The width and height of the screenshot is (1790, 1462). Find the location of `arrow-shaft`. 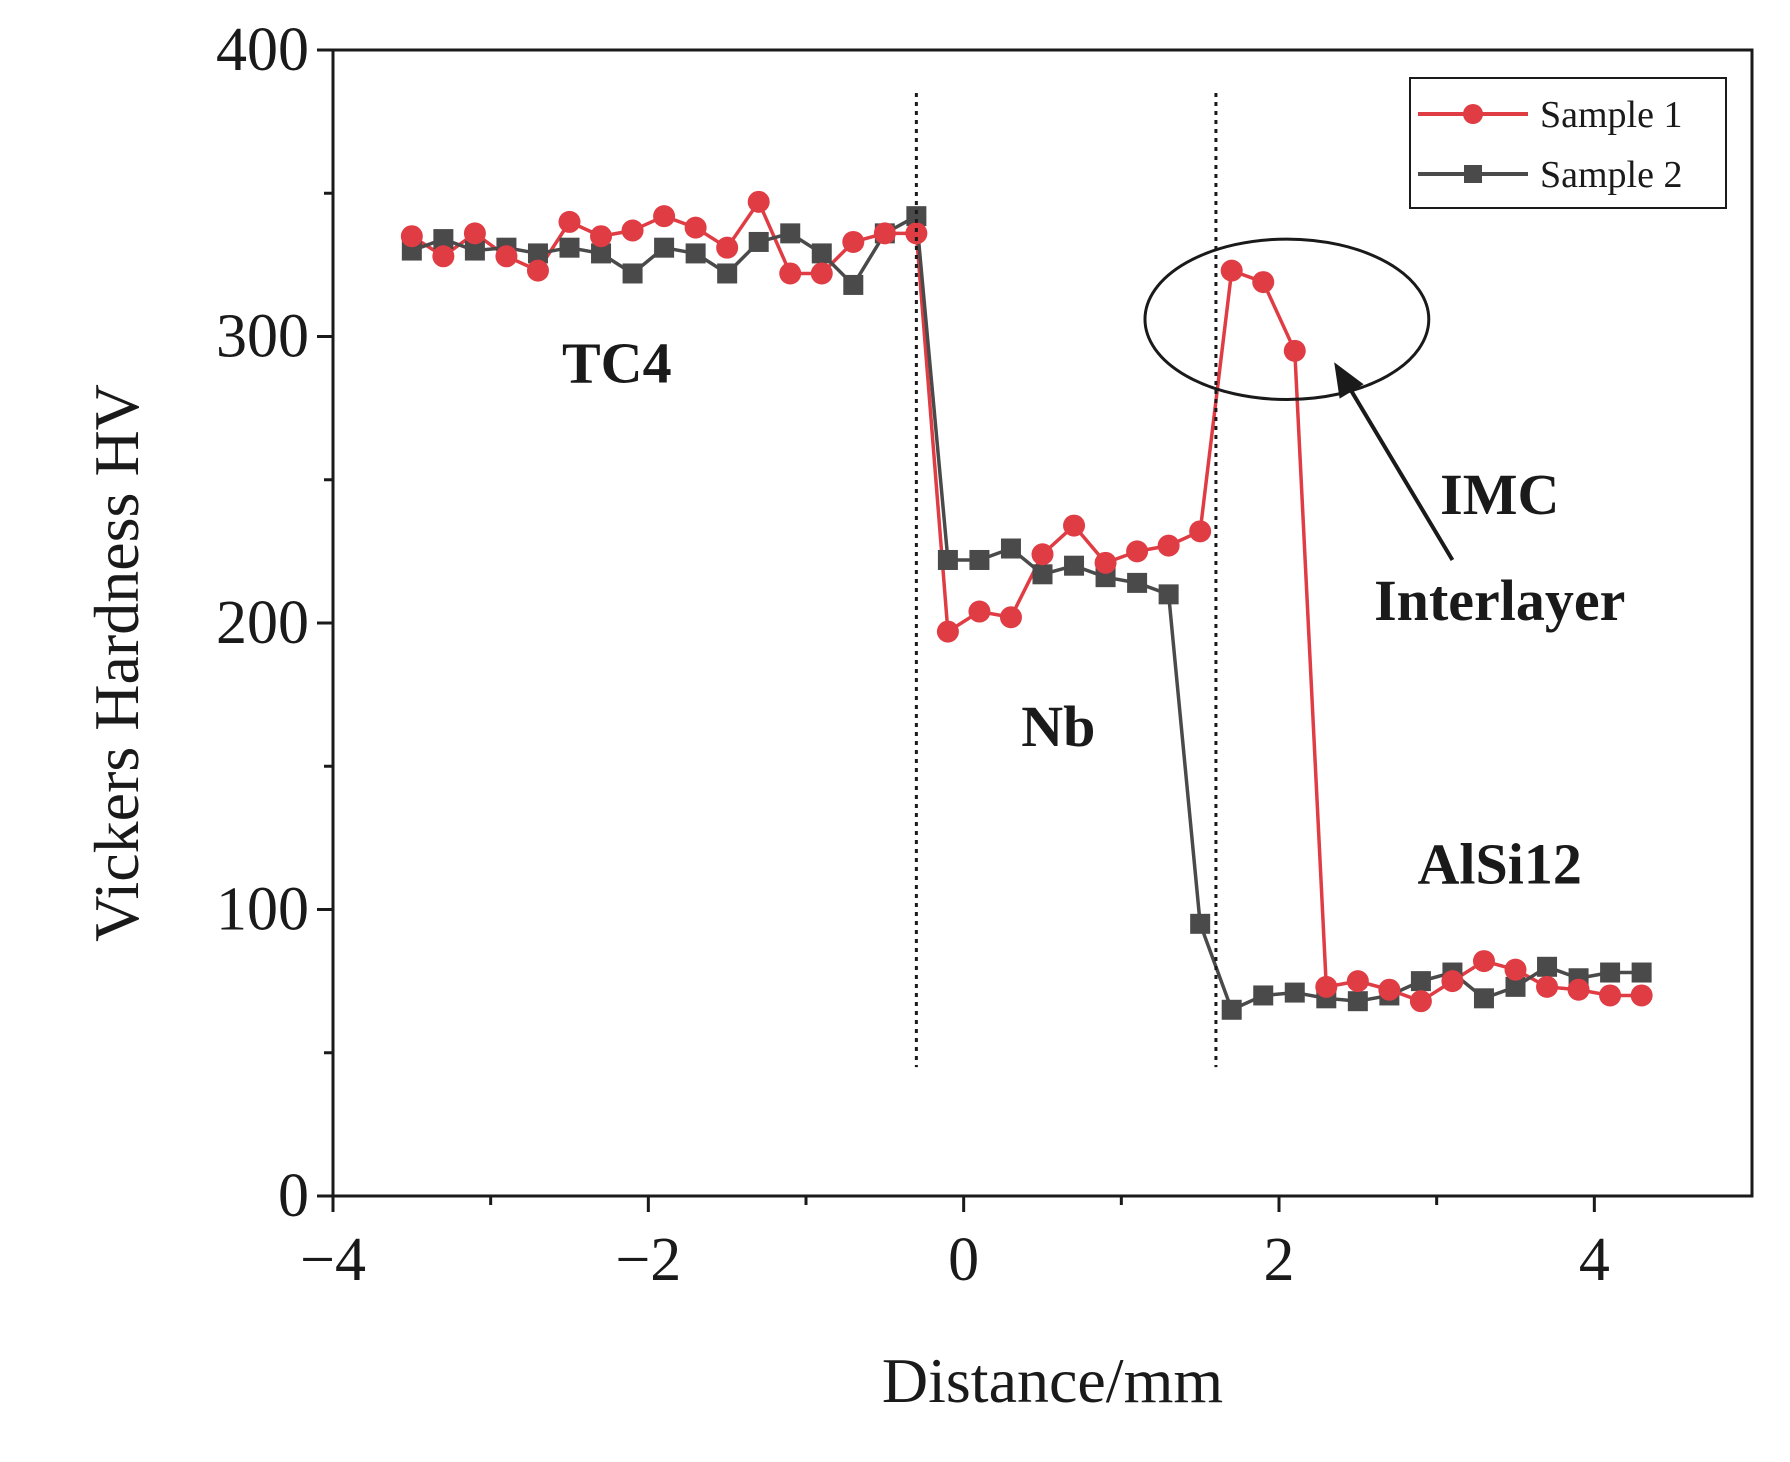

arrow-shaft is located at coordinates (1402, 475).